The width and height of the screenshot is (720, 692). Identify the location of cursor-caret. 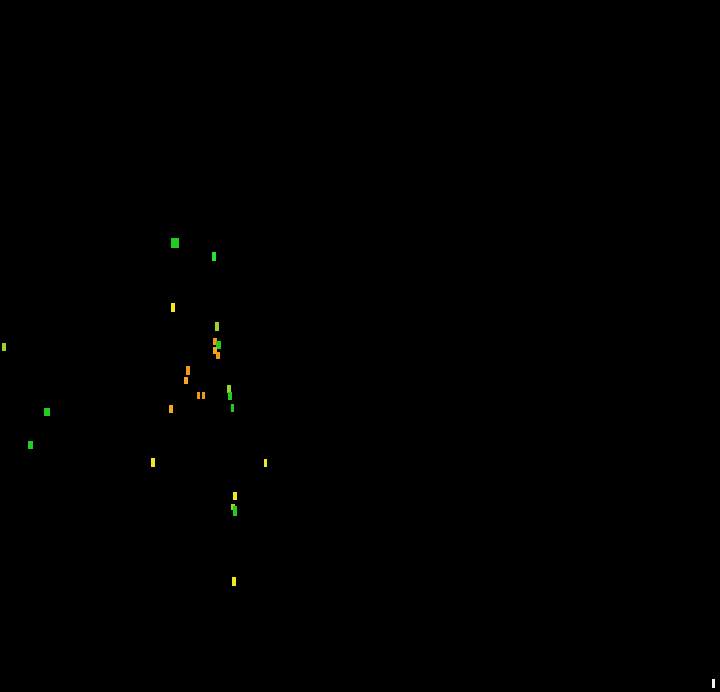
(713, 683).